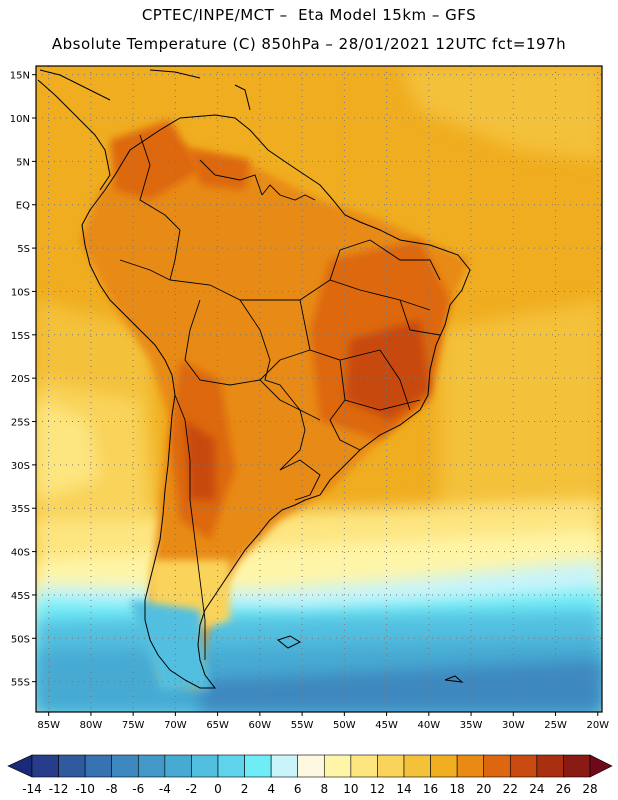 The width and height of the screenshot is (618, 800). I want to click on colorbar-over-arrow, so click(601, 766).